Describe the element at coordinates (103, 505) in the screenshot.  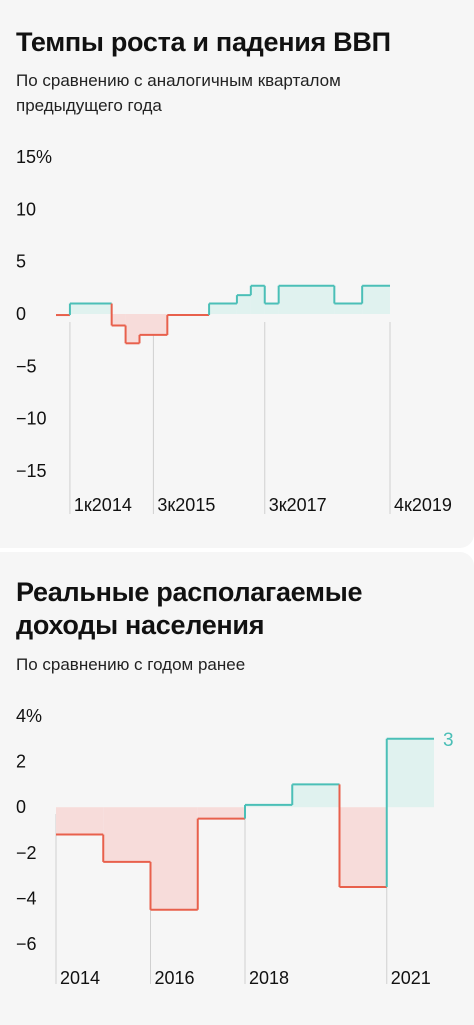
I see `x-tick-label: 1к2014` at that location.